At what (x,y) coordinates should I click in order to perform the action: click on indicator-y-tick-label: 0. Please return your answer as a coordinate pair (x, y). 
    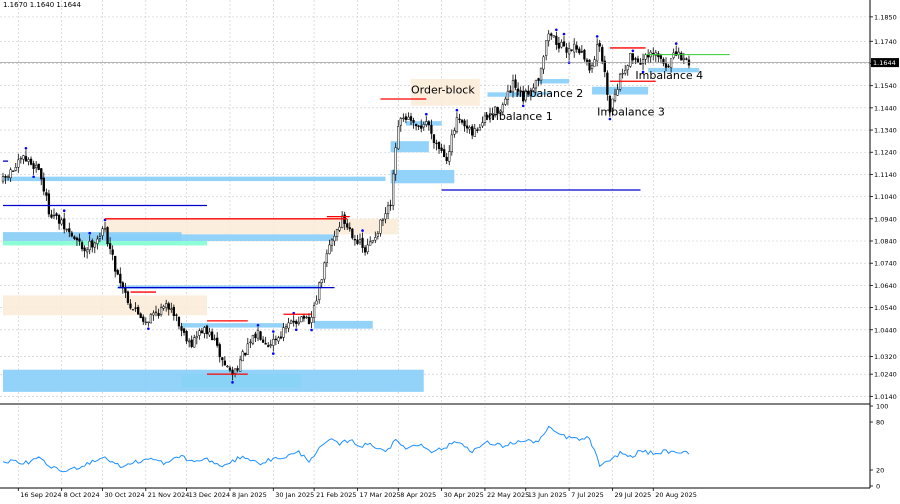
    Looking at the image, I should click on (878, 487).